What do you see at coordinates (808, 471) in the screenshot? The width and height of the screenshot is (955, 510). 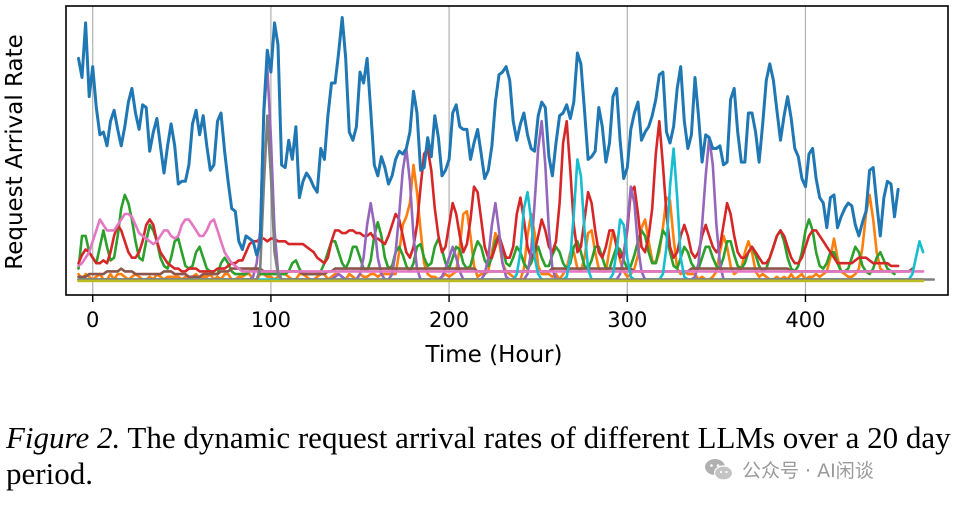 I see `watermark-text: 公众号 · AI闲谈` at bounding box center [808, 471].